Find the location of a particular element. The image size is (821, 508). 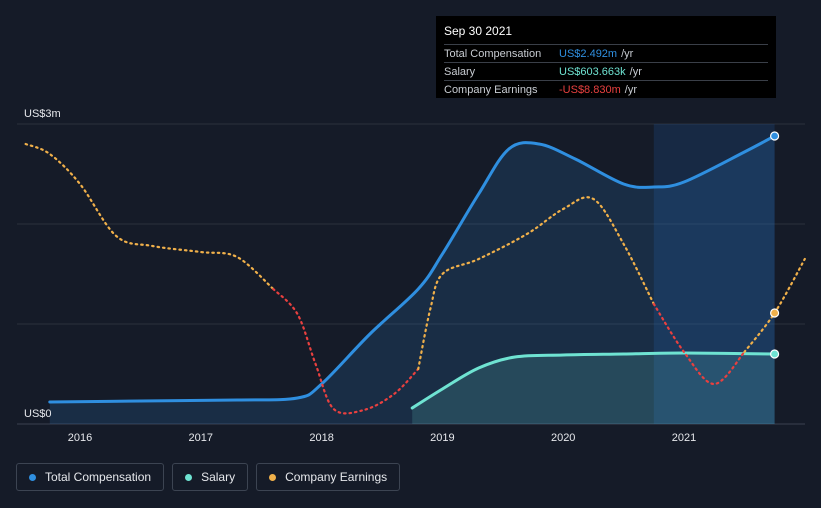

total-compensation-marker is located at coordinates (774, 136).